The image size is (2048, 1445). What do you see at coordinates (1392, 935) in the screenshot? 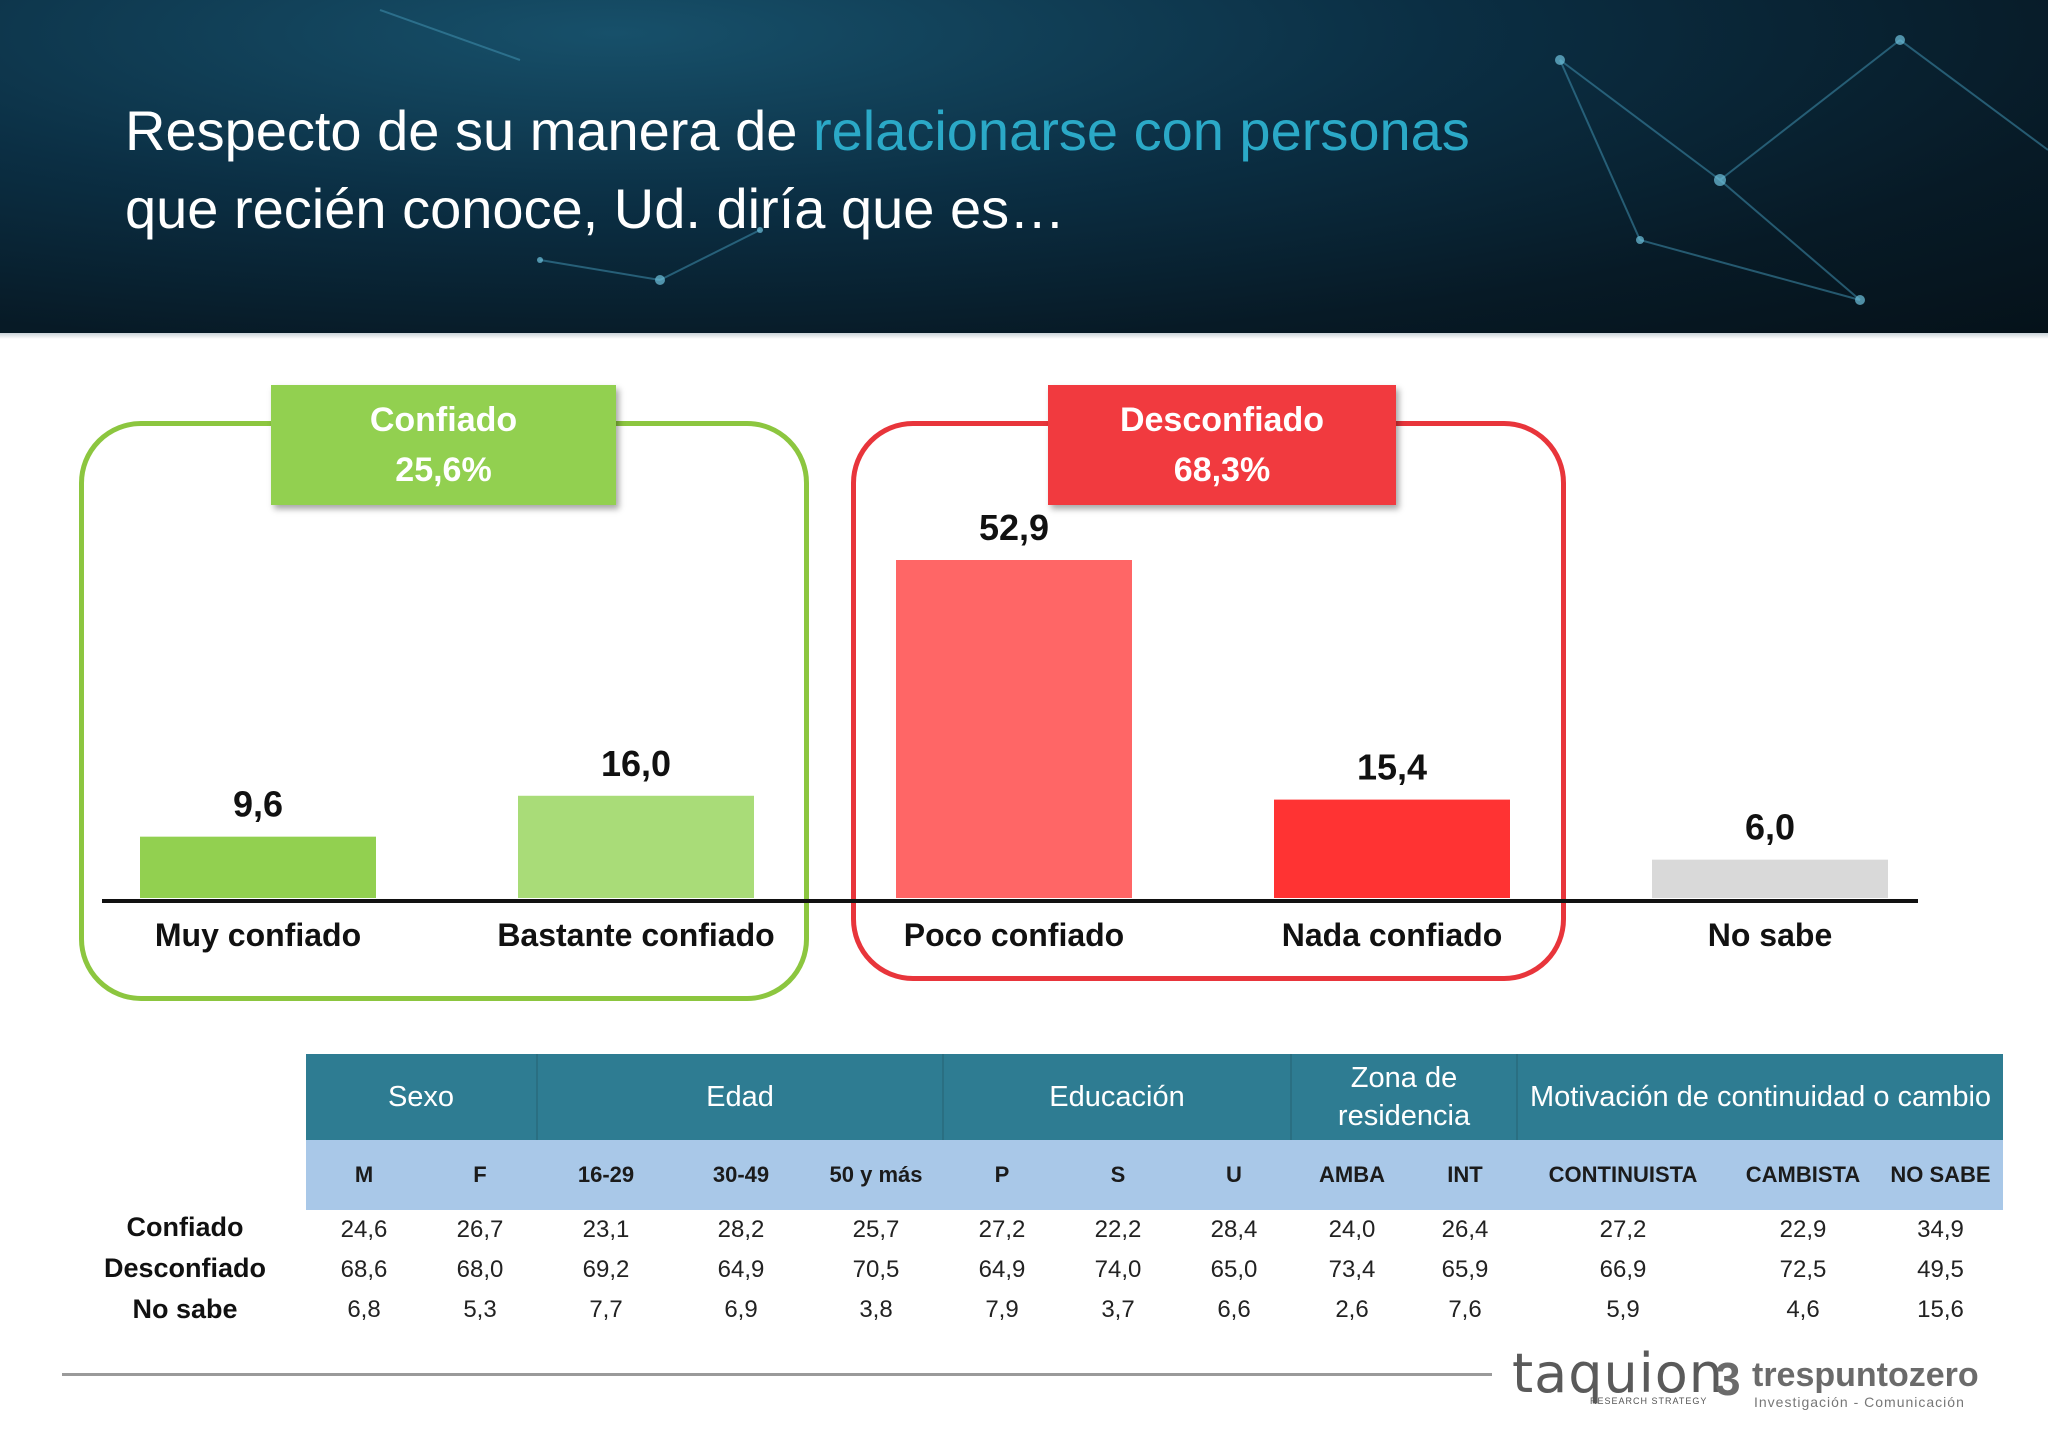
I see `category-label: Nada confiado` at bounding box center [1392, 935].